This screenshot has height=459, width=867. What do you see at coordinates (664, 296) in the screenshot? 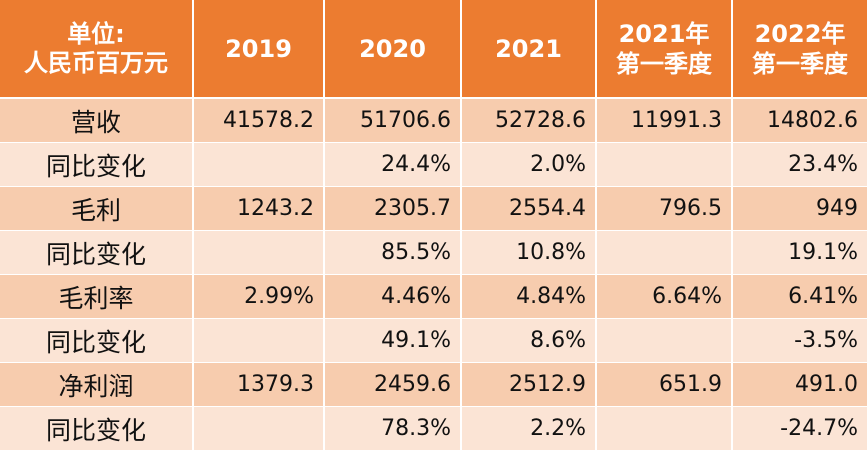
I see `cell-2021-q1: 6.64%` at bounding box center [664, 296].